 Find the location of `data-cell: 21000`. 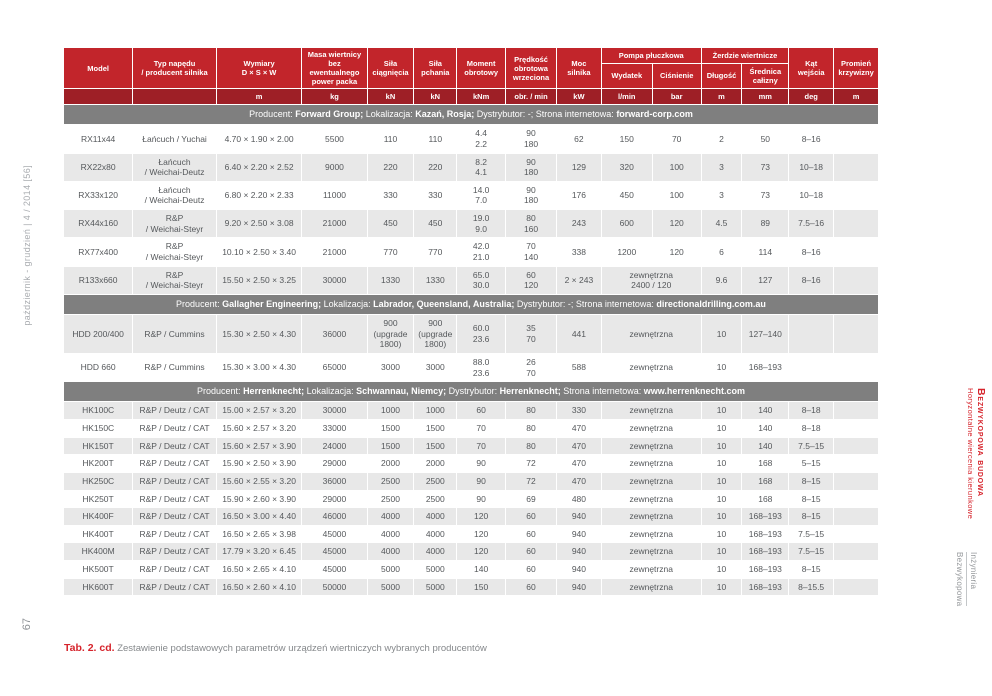

data-cell: 21000 is located at coordinates (334, 223).